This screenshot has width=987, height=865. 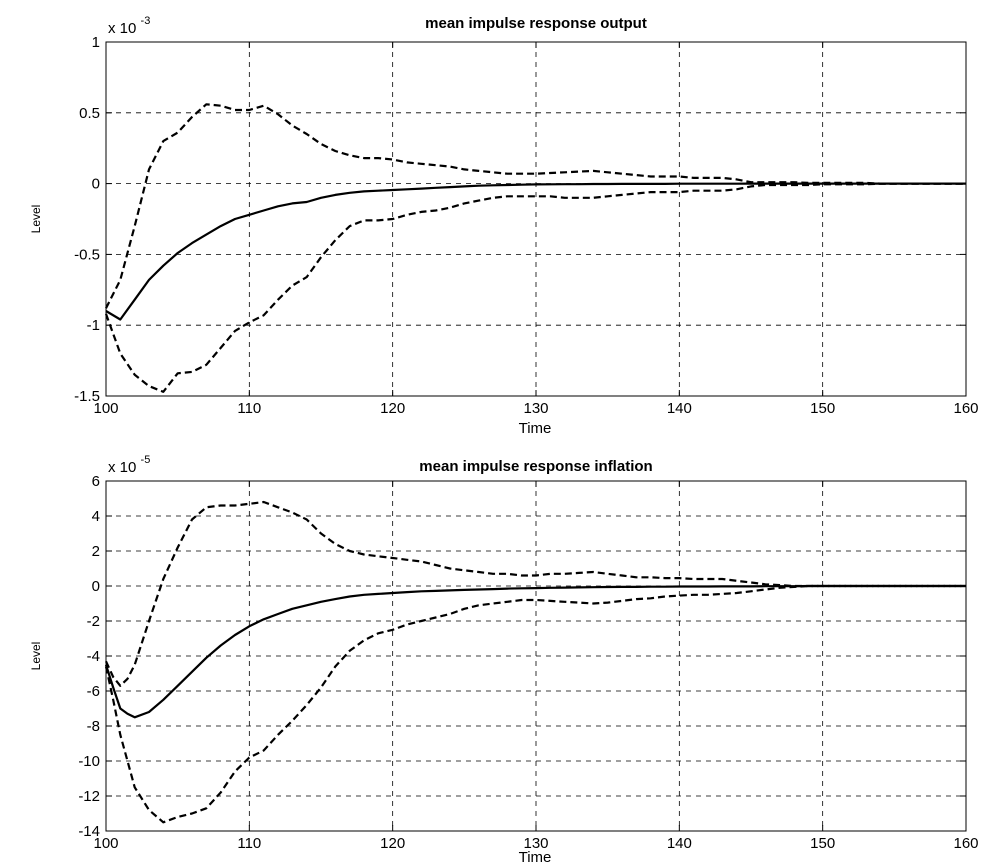 What do you see at coordinates (535, 251) in the screenshot?
I see `output-mean-line` at bounding box center [535, 251].